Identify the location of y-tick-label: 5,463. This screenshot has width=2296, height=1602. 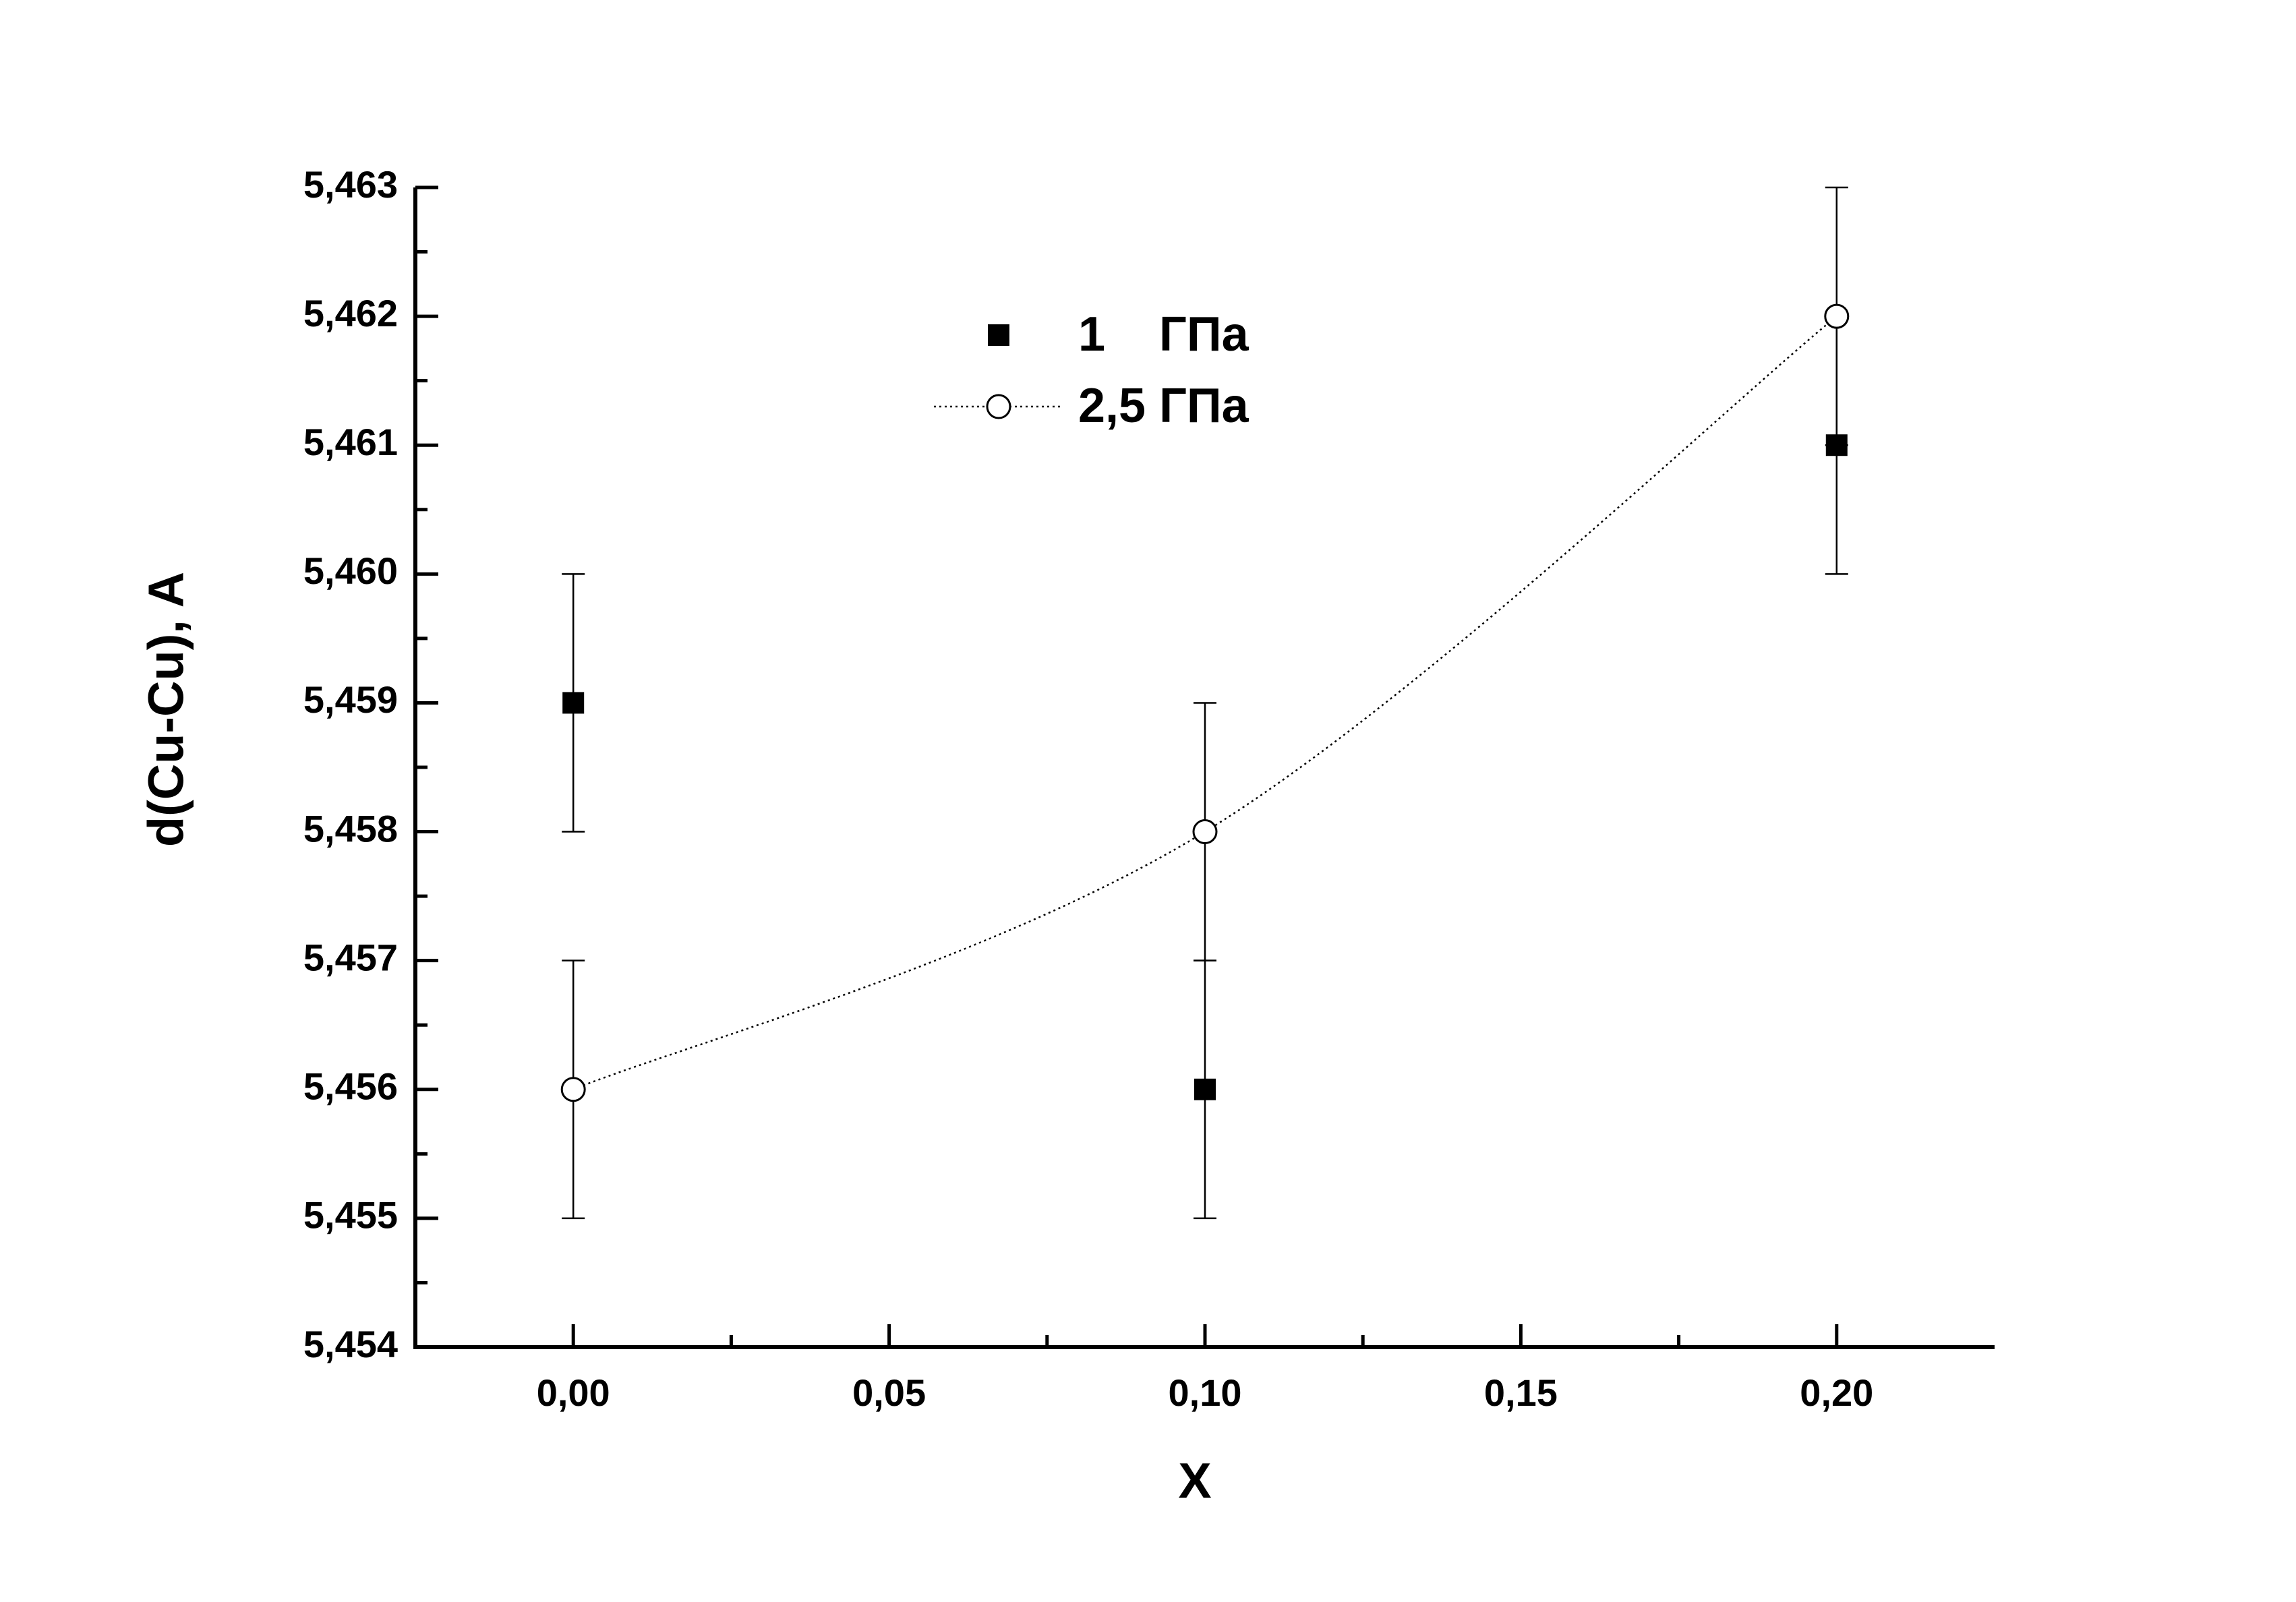
(350, 184).